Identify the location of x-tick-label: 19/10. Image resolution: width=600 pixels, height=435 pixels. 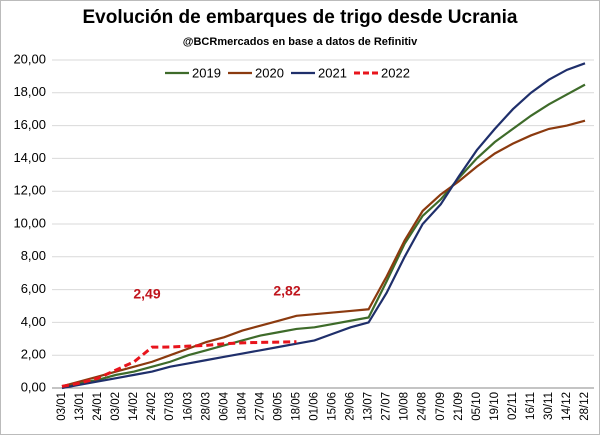
(495, 406).